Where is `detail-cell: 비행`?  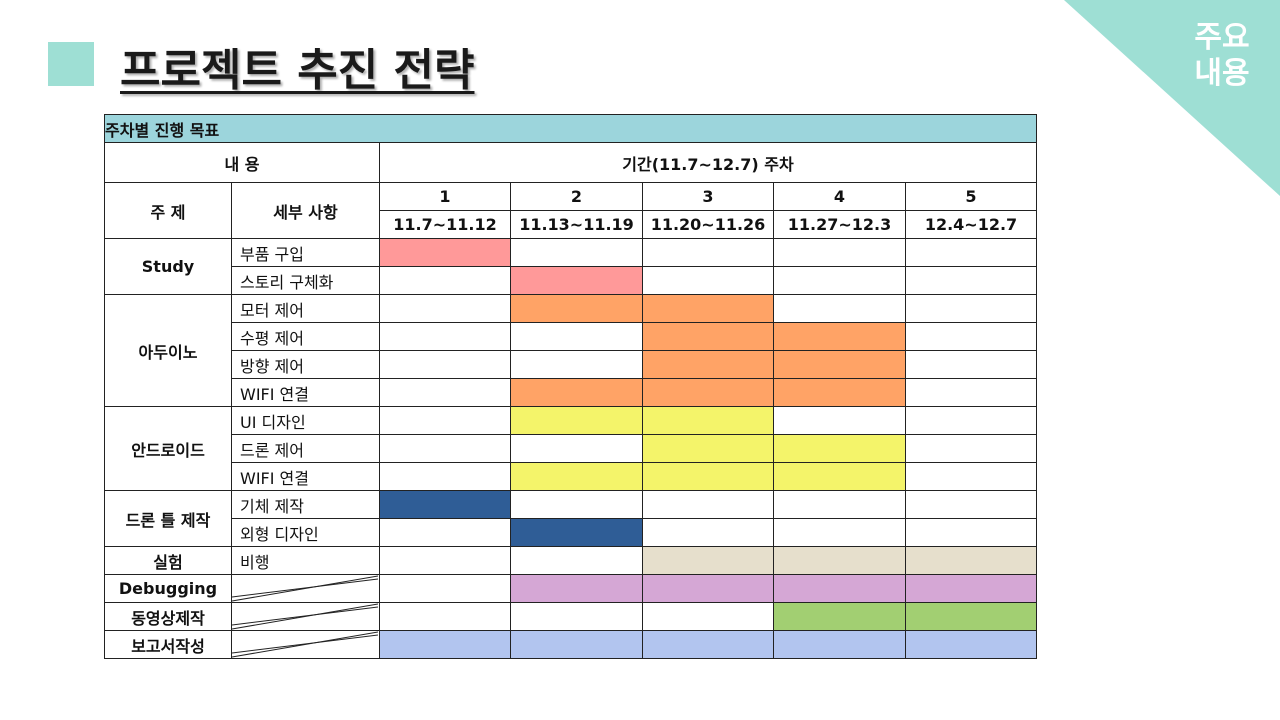
detail-cell: 비행 is located at coordinates (305, 560).